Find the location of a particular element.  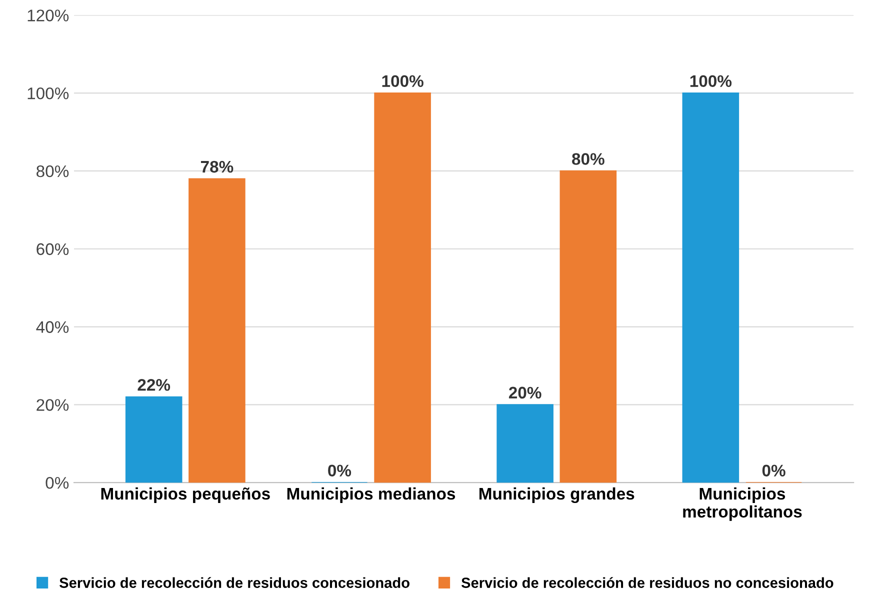

y-tick-label: 60% is located at coordinates (52, 249).